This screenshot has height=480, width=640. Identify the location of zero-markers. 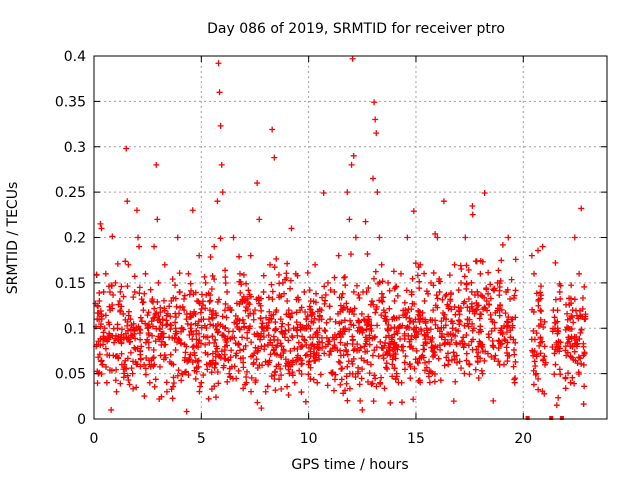
(544, 418).